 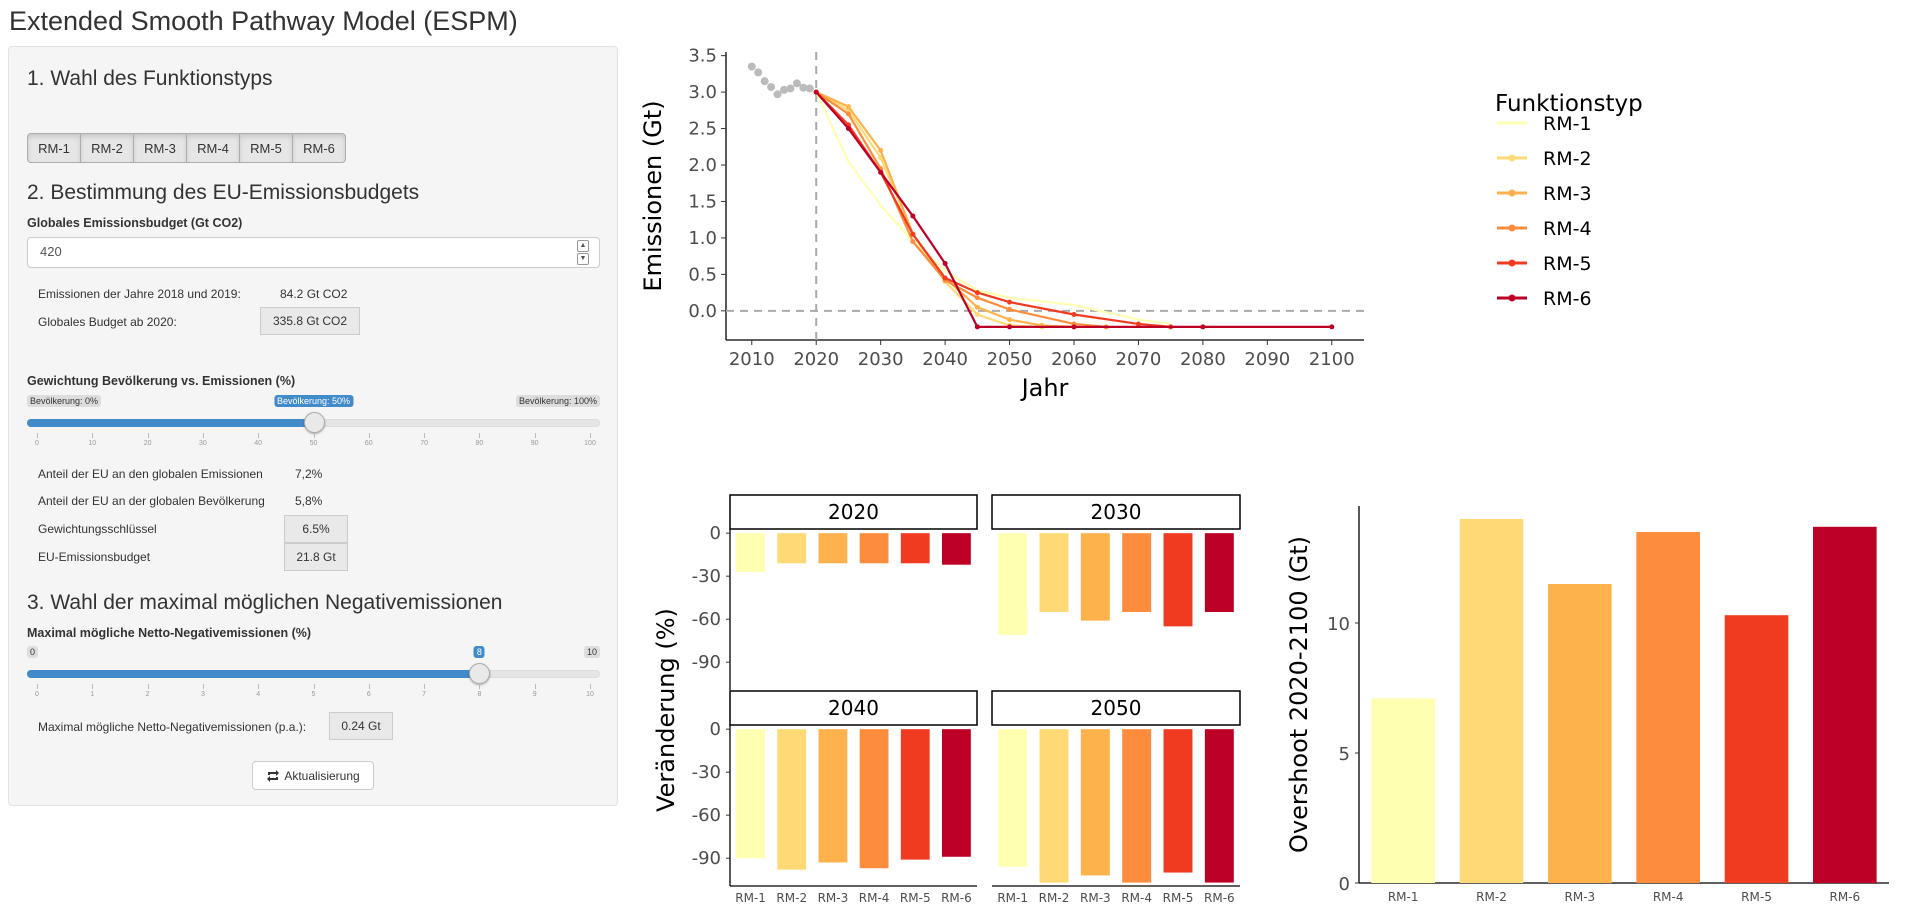 What do you see at coordinates (702, 129) in the screenshot?
I see `y-tick-label: 2.5` at bounding box center [702, 129].